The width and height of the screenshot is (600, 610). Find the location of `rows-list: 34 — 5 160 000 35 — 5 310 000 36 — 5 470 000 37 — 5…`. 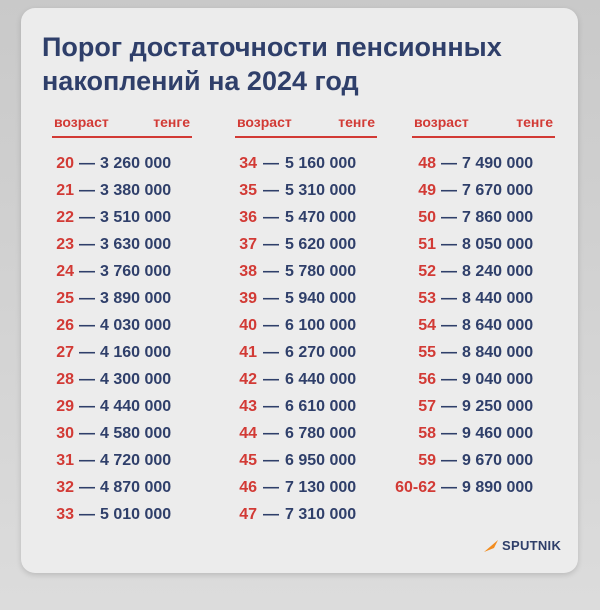

rows-list: 34 — 5 160 000 35 — 5 310 000 36 — 5 470 000 37 — 5… is located at coordinates (306, 339).